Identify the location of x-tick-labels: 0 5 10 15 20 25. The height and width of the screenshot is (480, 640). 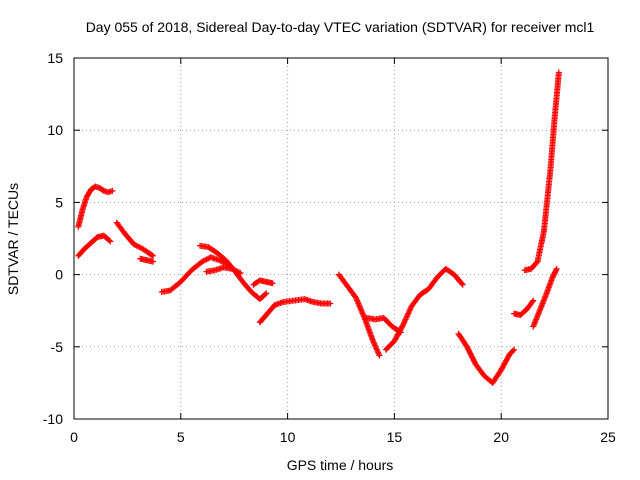
(343, 437).